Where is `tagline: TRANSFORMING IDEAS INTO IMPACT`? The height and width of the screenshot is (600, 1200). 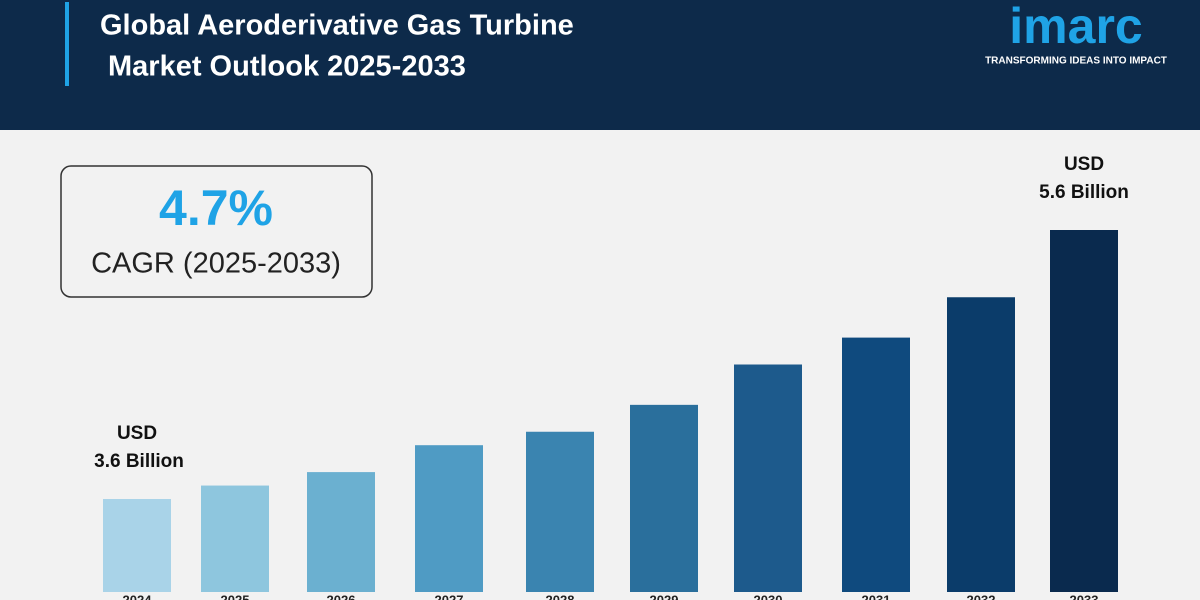 tagline: TRANSFORMING IDEAS INTO IMPACT is located at coordinates (1076, 61).